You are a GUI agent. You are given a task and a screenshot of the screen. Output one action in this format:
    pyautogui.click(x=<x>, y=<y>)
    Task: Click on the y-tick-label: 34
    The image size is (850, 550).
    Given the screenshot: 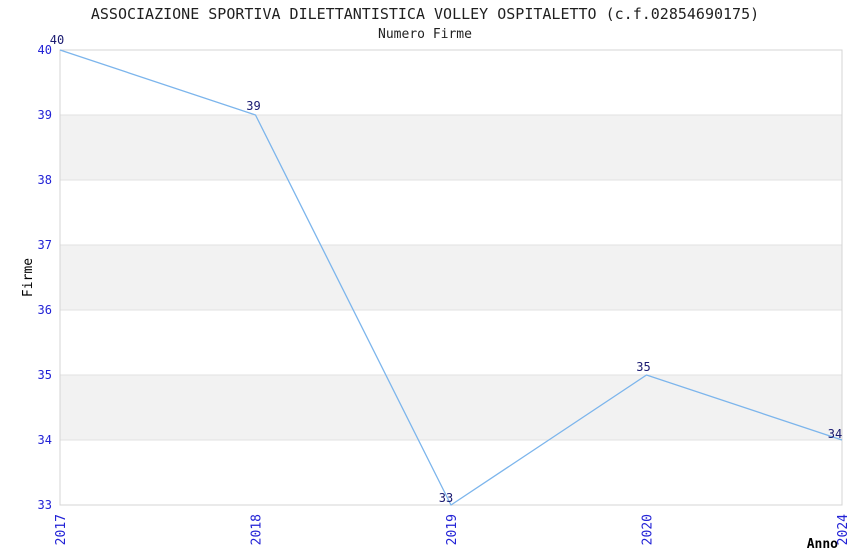 What is the action you would take?
    pyautogui.click(x=45, y=440)
    